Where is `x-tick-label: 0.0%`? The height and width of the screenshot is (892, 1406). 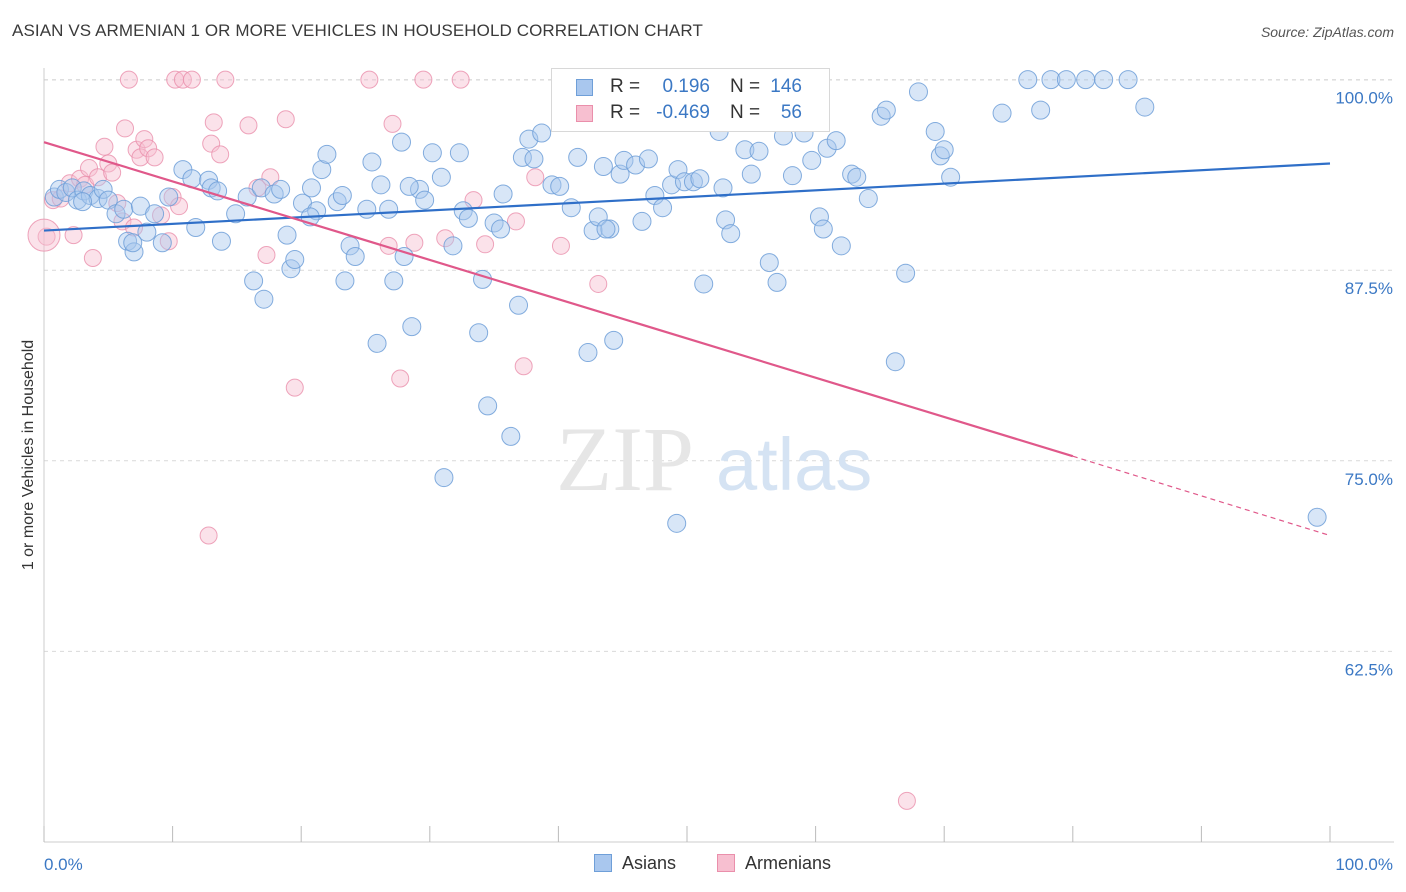
x-tick-label: 0.0% is located at coordinates (63, 864).